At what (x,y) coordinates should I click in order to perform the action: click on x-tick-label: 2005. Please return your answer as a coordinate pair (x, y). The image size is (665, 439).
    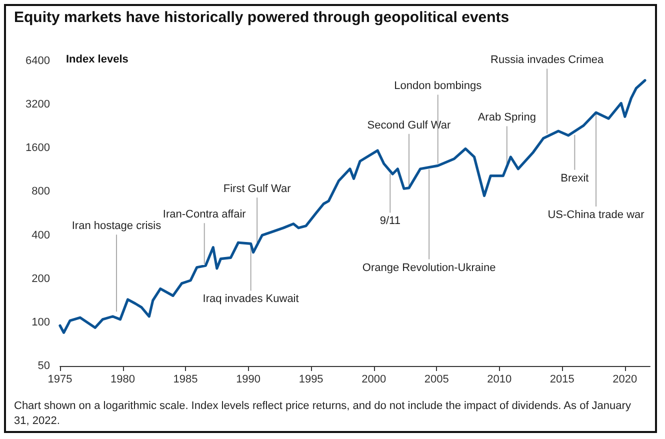
    Looking at the image, I should click on (436, 380).